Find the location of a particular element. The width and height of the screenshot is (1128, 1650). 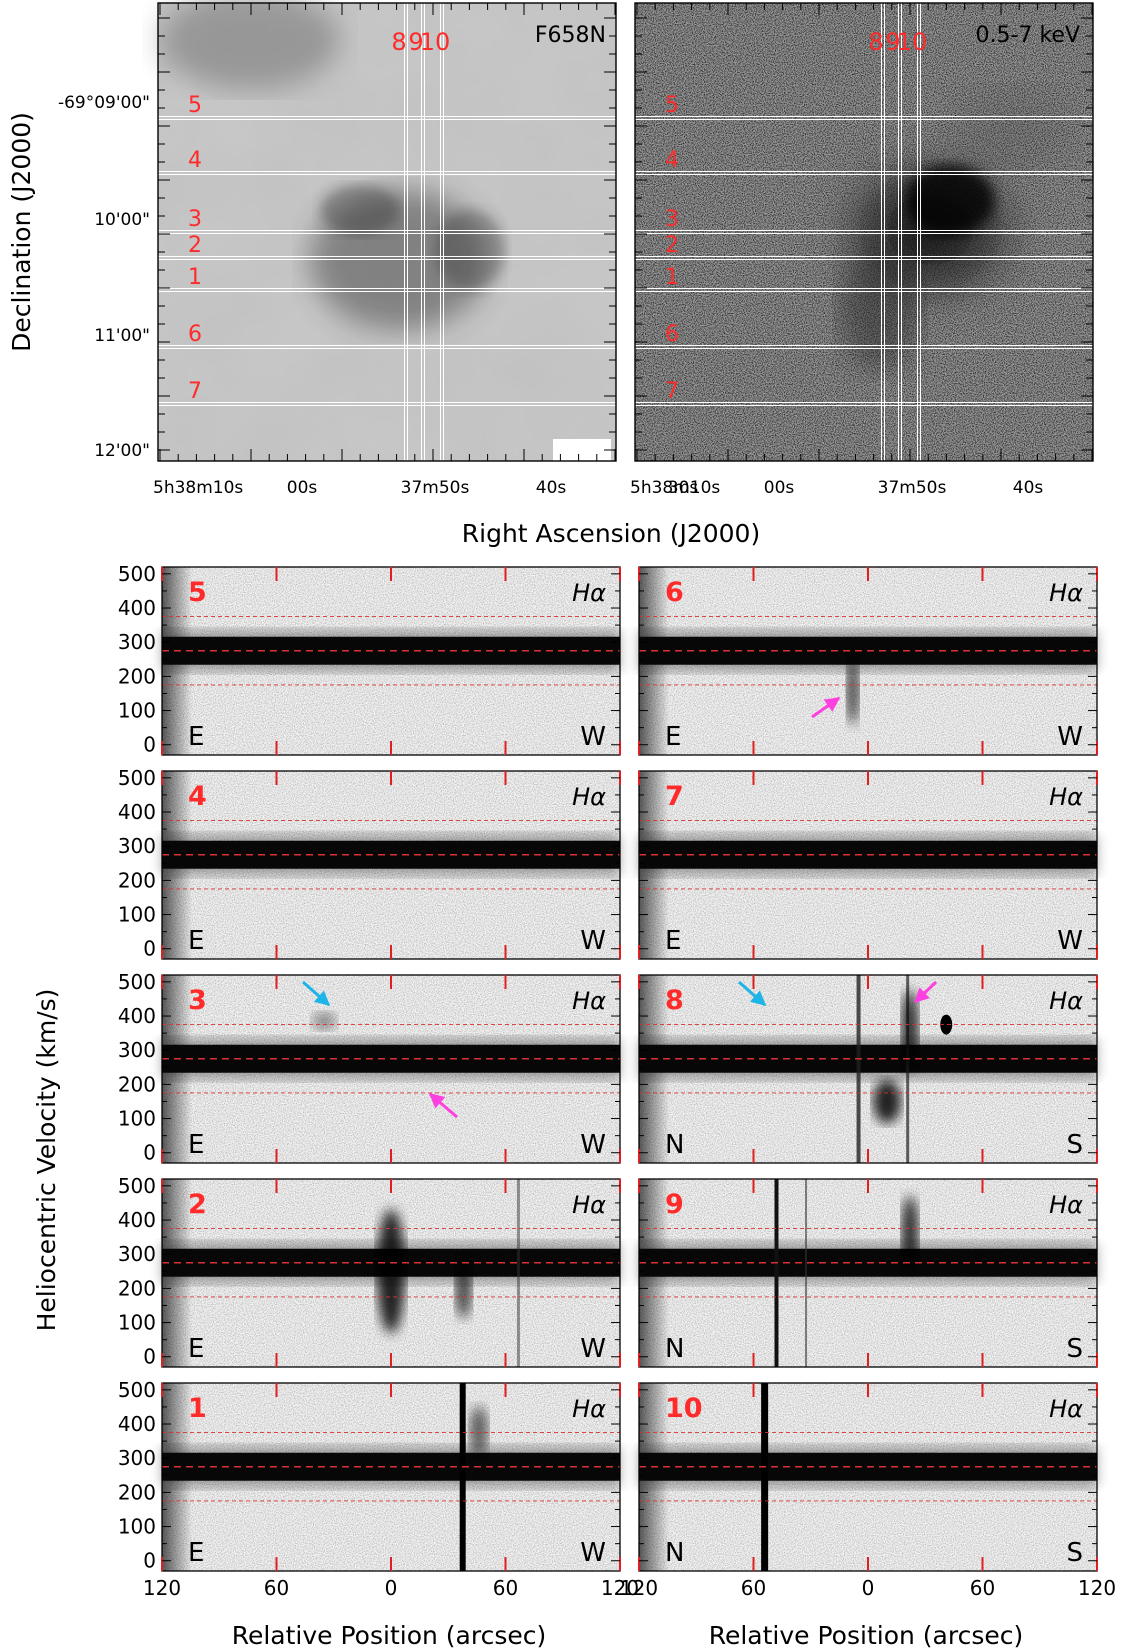

panel-id: 7 is located at coordinates (674, 796).